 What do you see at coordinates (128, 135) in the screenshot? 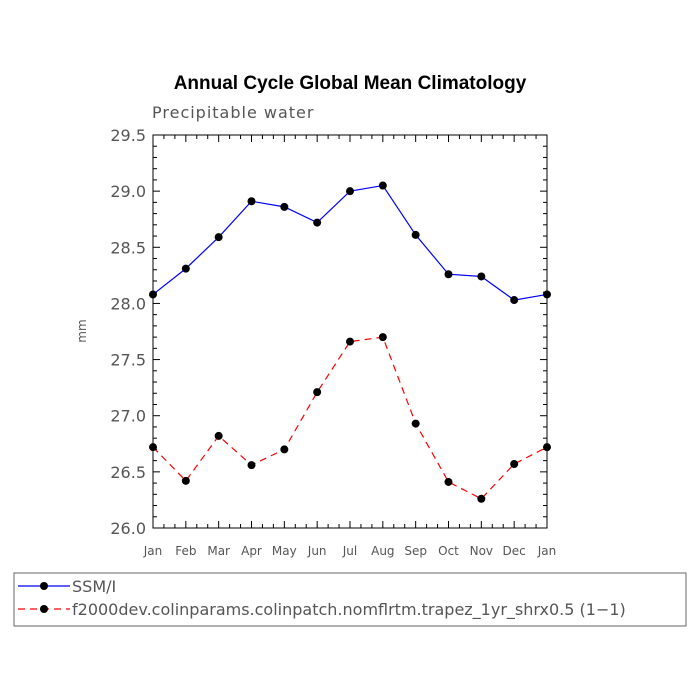
I see `y-tick-label: 29.5` at bounding box center [128, 135].